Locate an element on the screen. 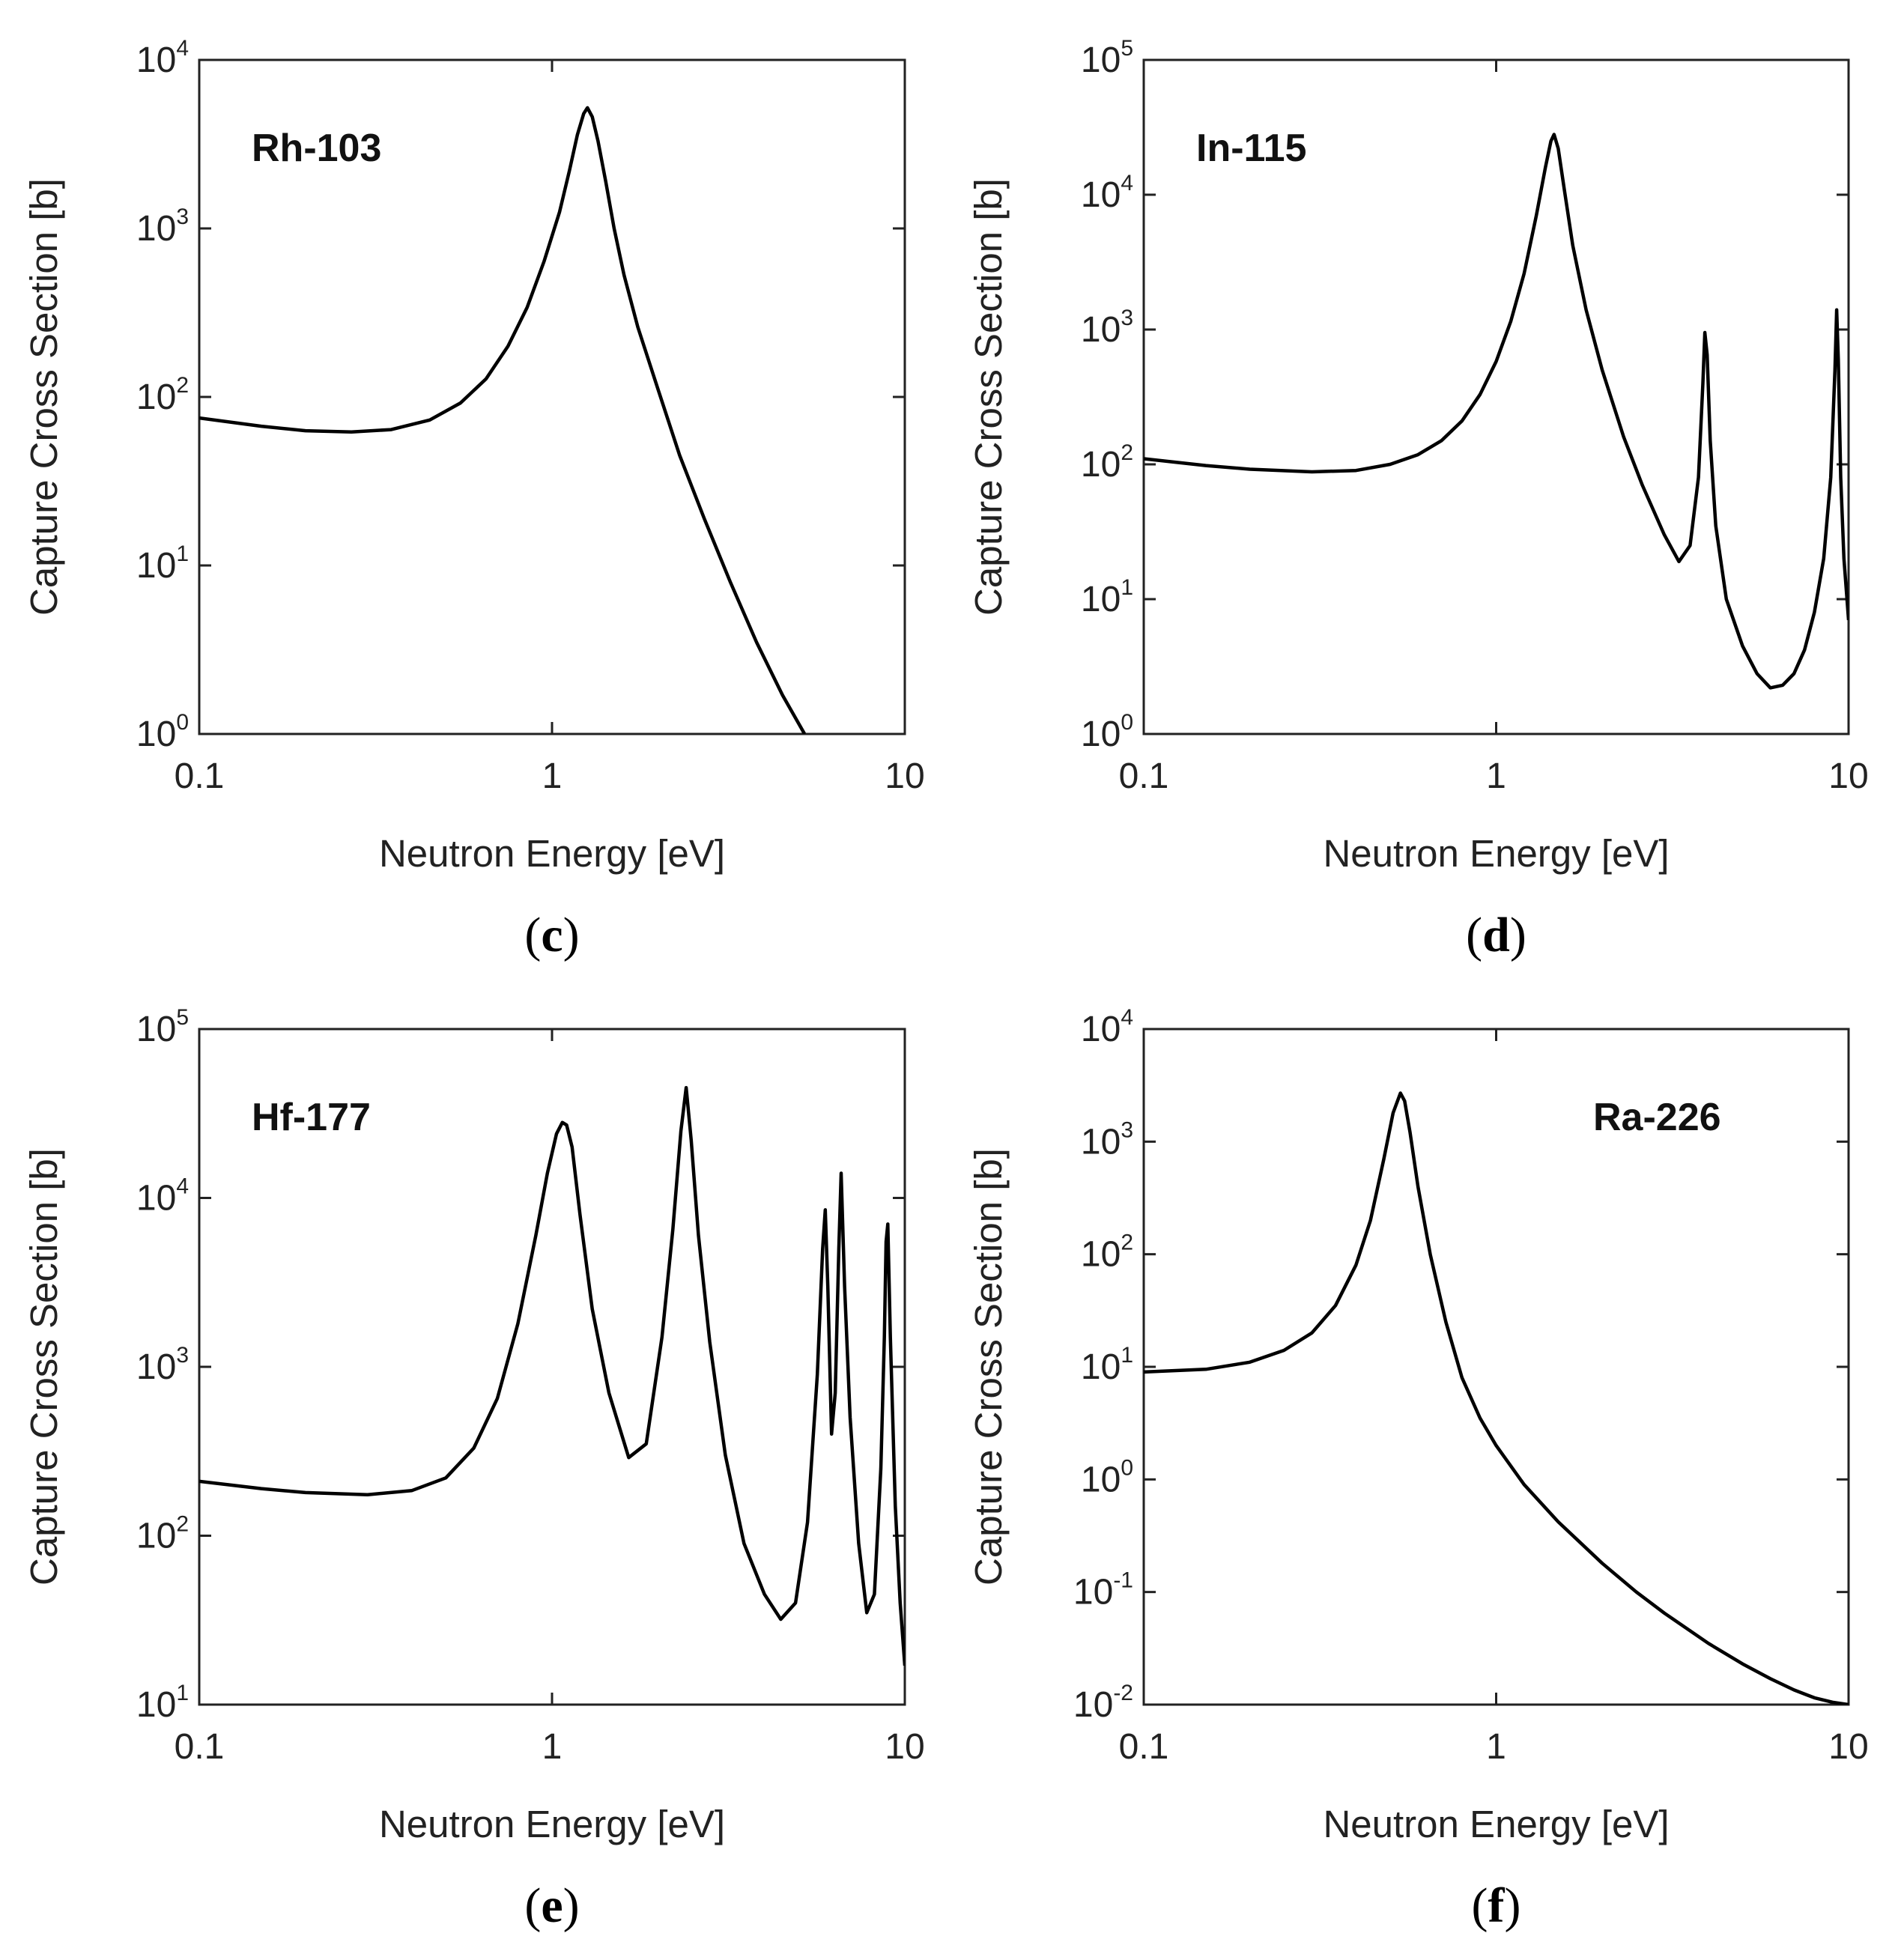 This screenshot has width=1904, height=1957. panel-letter: (d) is located at coordinates (1496, 935).